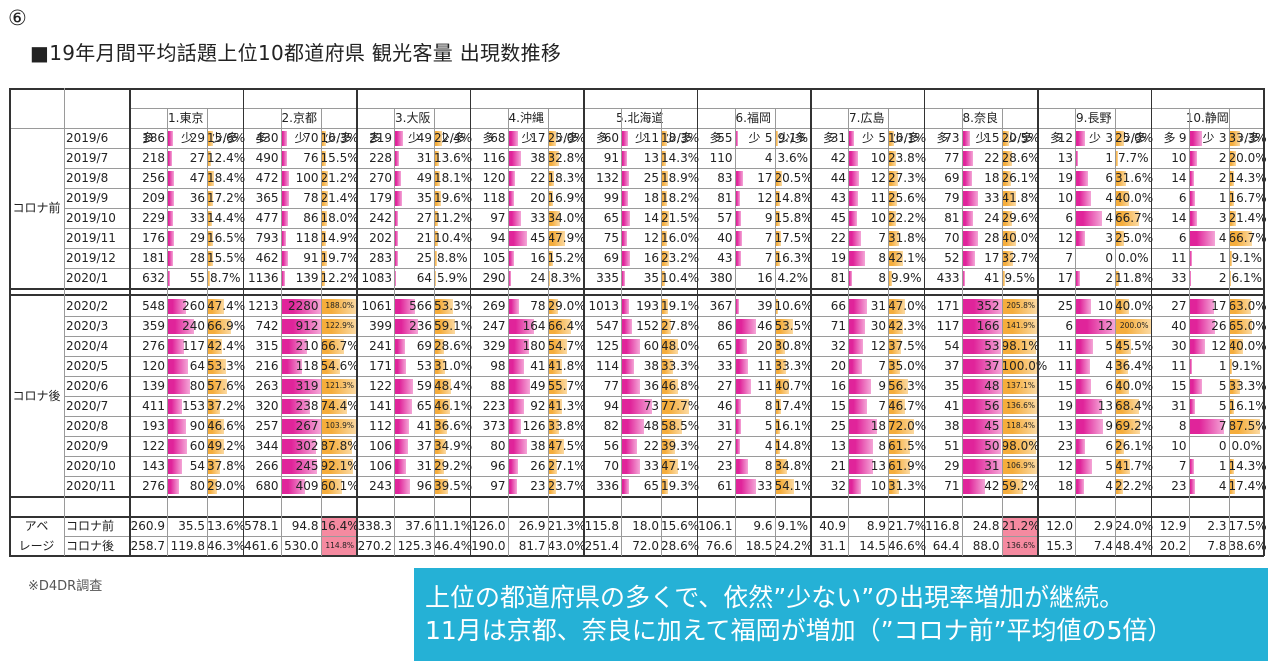 The width and height of the screenshot is (1280, 669). Describe the element at coordinates (376, 306) in the screenshot. I see `many-value: 1061` at that location.